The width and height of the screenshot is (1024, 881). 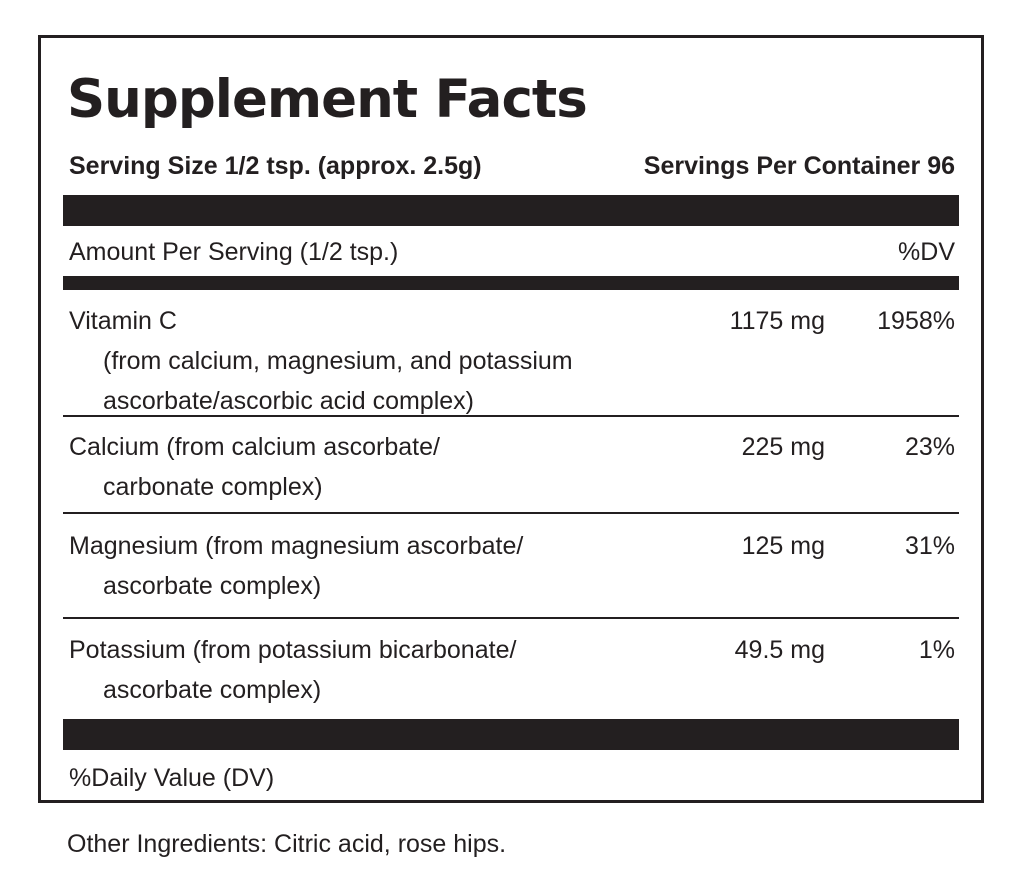 I want to click on nutrient-name: Magnesium (from magnesium ascorbate/, so click(x=296, y=546).